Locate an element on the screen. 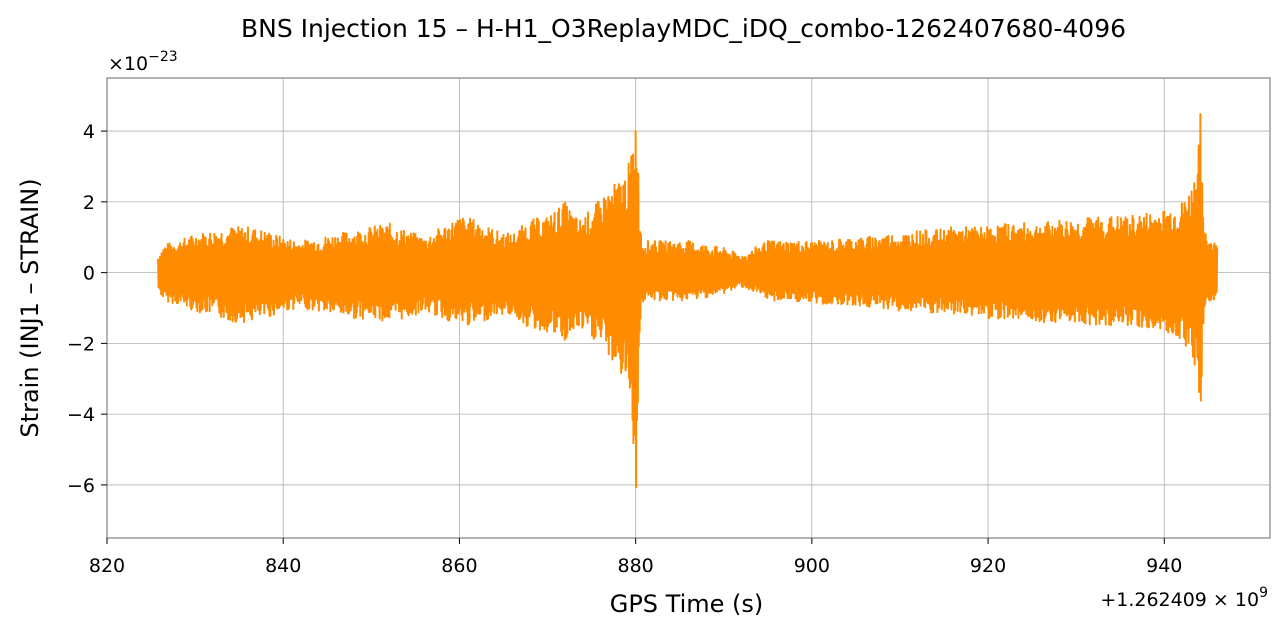 The width and height of the screenshot is (1284, 633). x-tick-label: 900 is located at coordinates (812, 566).